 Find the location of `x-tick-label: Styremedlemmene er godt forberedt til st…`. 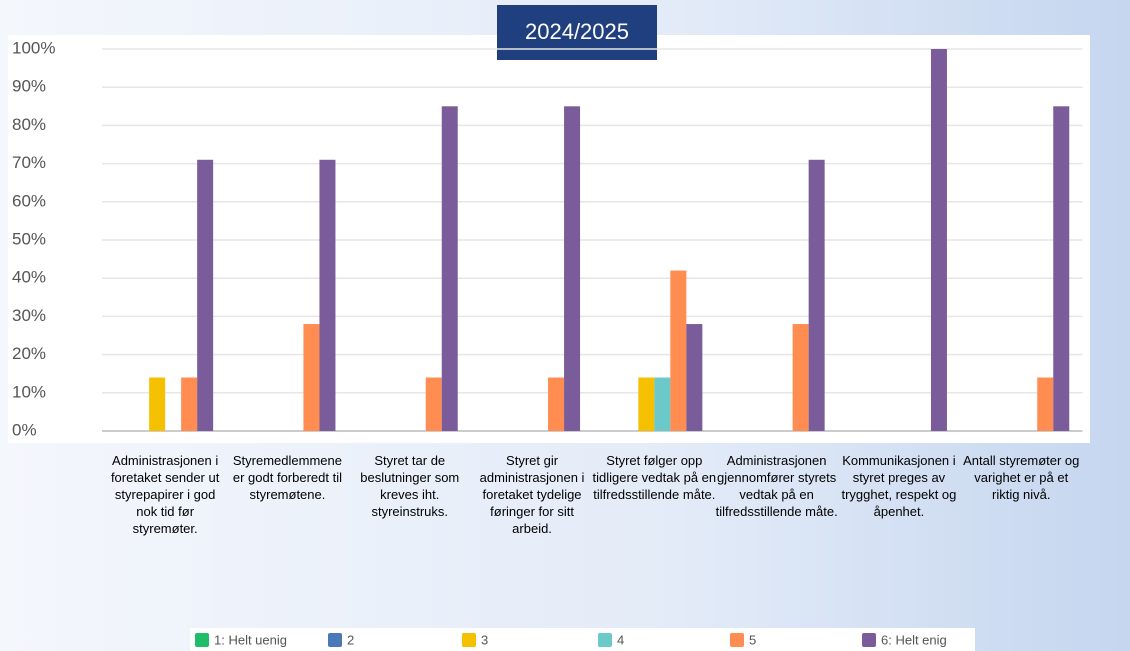

x-tick-label: Styremedlemmene er godt forberedt til st… is located at coordinates (287, 477).